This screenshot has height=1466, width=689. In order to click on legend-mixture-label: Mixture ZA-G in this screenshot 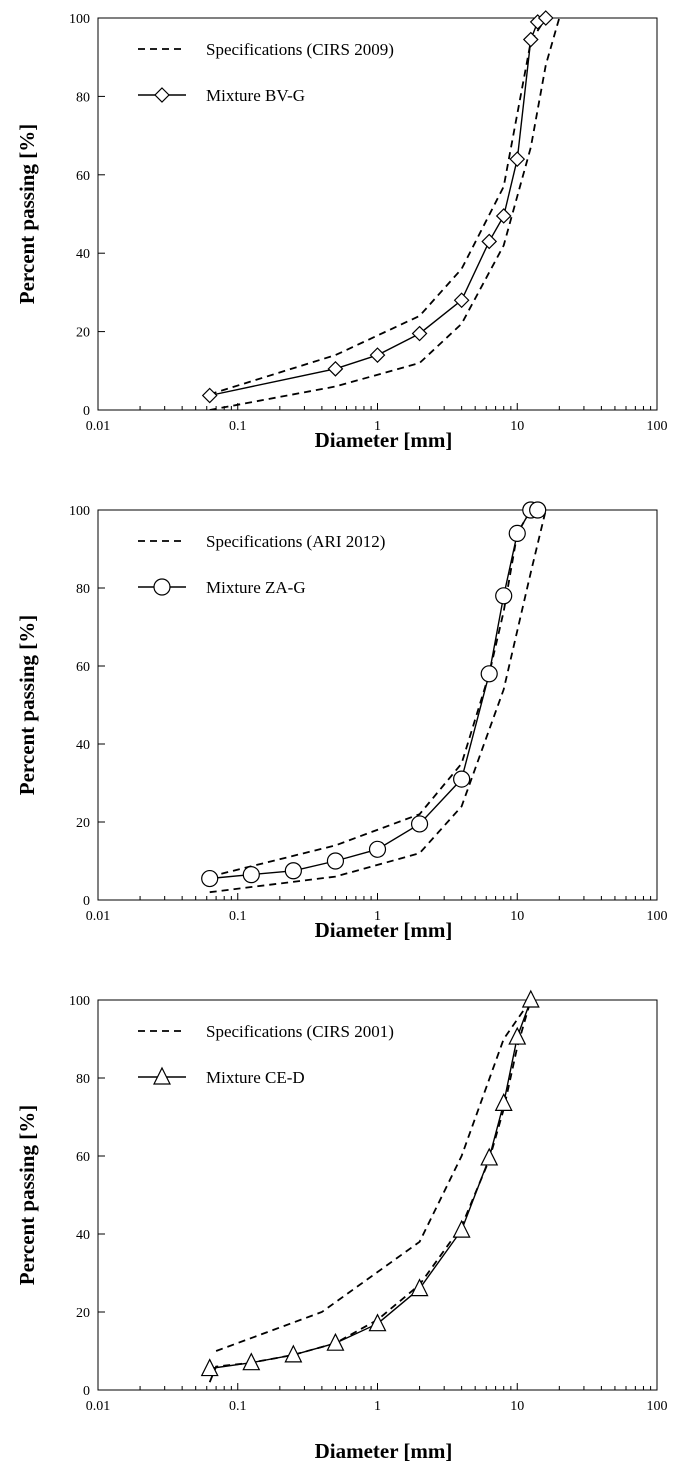, I will do `click(256, 587)`.